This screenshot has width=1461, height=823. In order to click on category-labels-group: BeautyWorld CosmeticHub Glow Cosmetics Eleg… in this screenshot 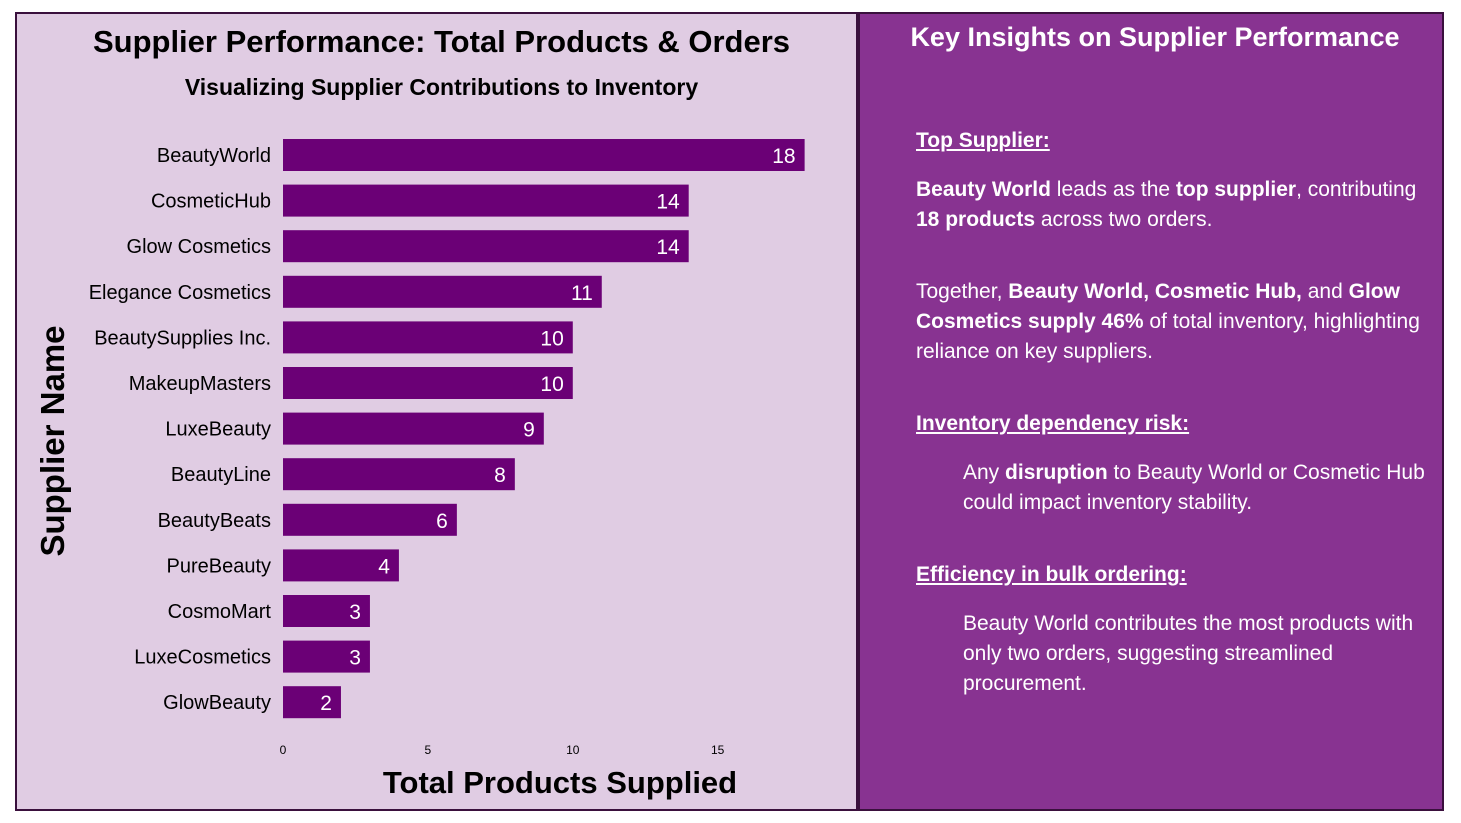, I will do `click(180, 429)`.